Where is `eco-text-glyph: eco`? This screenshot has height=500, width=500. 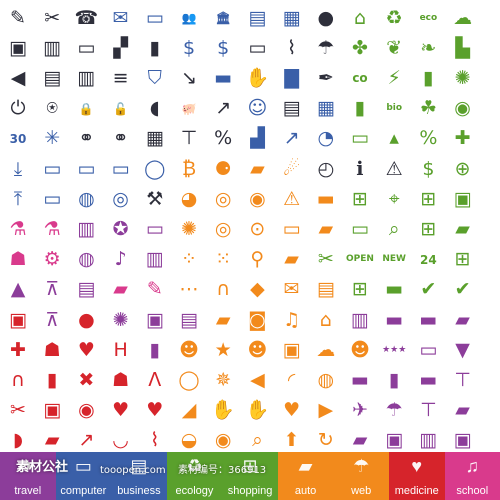 eco-text-glyph: eco is located at coordinates (428, 17).